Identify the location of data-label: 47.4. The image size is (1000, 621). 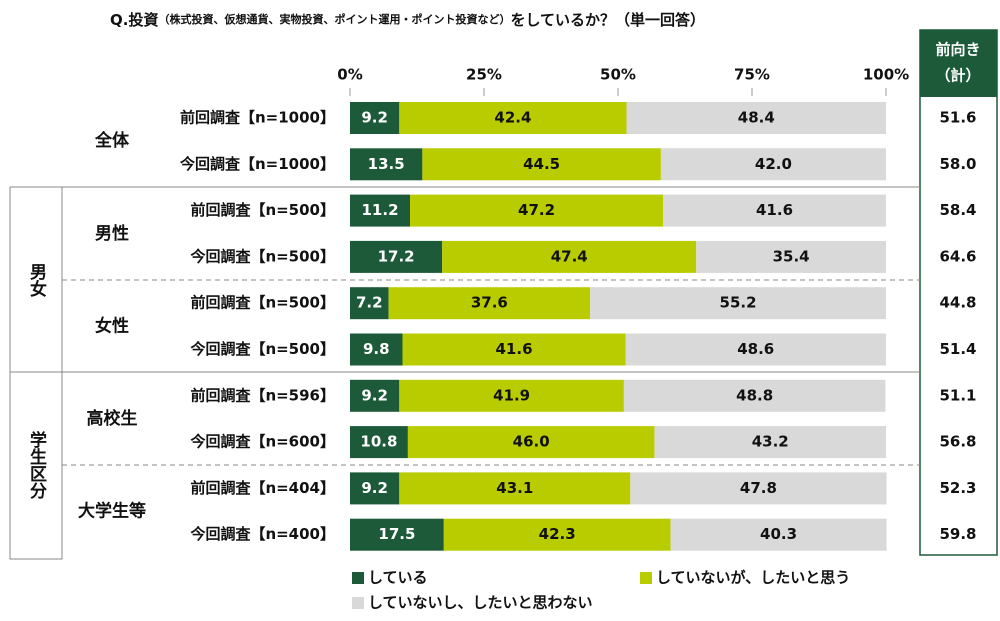
(569, 256).